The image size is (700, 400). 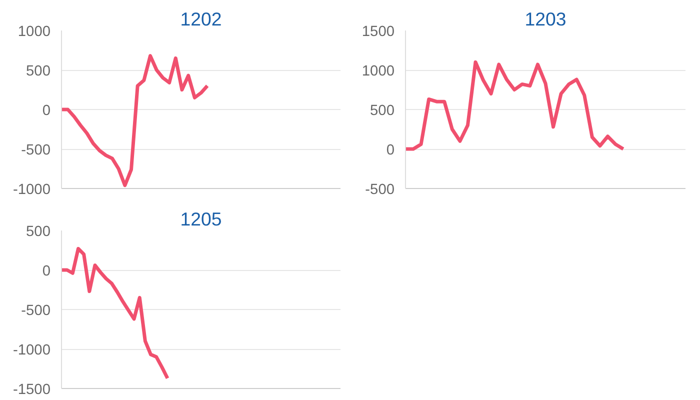 What do you see at coordinates (32, 390) in the screenshot?
I see `y-tick-label: -1500` at bounding box center [32, 390].